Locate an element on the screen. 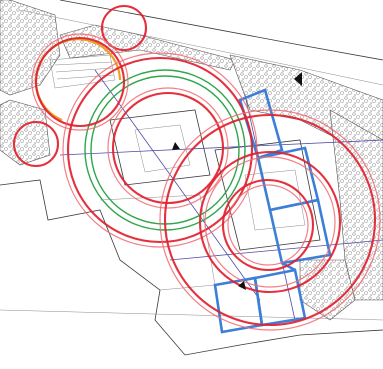  red-circle-center-medium is located at coordinates (168, 148).